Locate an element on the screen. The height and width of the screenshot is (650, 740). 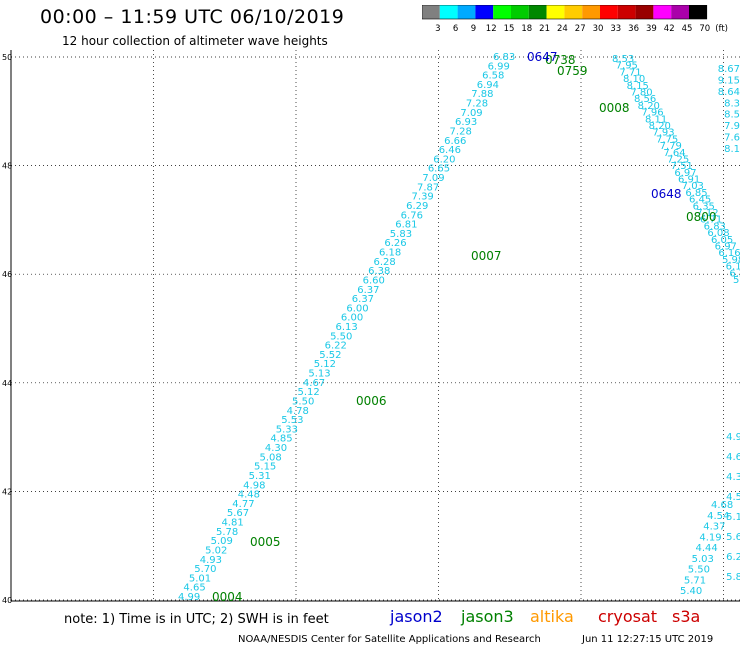
colorbar-tick-label: 30 is located at coordinates (598, 29).